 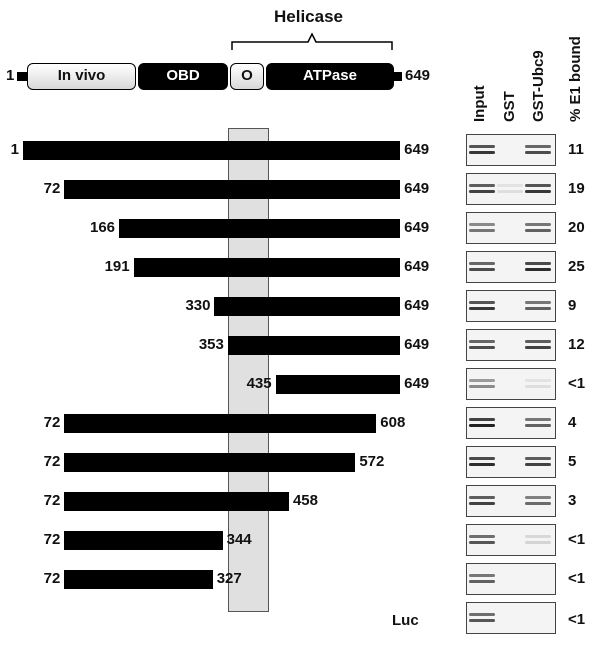 What do you see at coordinates (511, 618) in the screenshot?
I see `control-blot-panel` at bounding box center [511, 618].